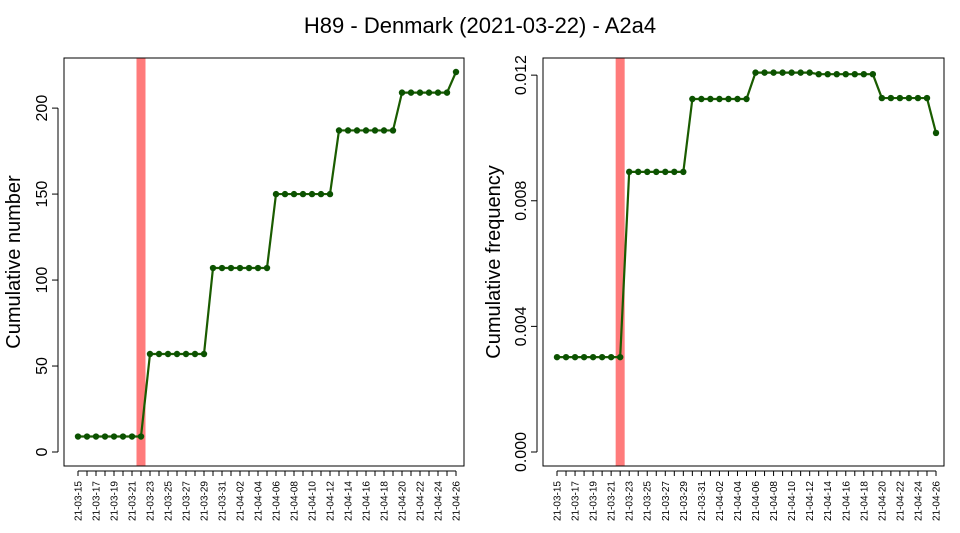 This screenshot has height=533, width=960. Describe the element at coordinates (79, 501) in the screenshot. I see `x-tick-label: 21-03-15` at that location.